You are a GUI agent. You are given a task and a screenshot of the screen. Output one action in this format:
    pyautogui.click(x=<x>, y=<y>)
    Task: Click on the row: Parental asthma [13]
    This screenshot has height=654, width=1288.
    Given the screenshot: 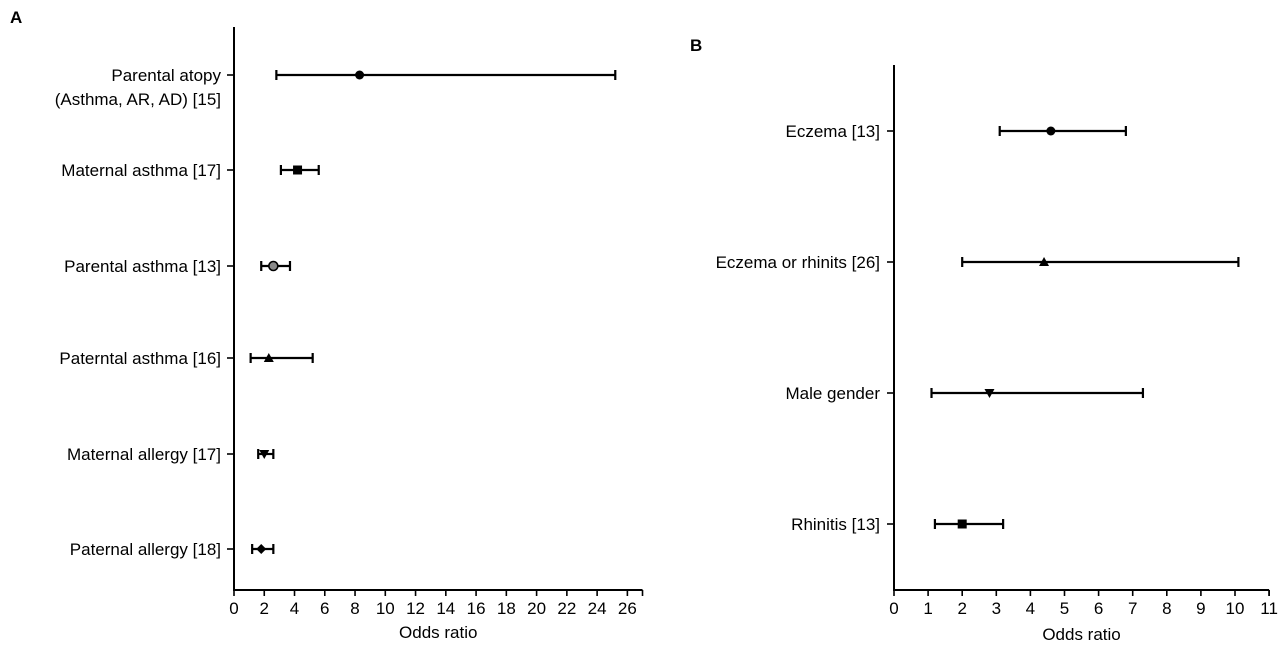 What is the action you would take?
    pyautogui.click(x=178, y=266)
    